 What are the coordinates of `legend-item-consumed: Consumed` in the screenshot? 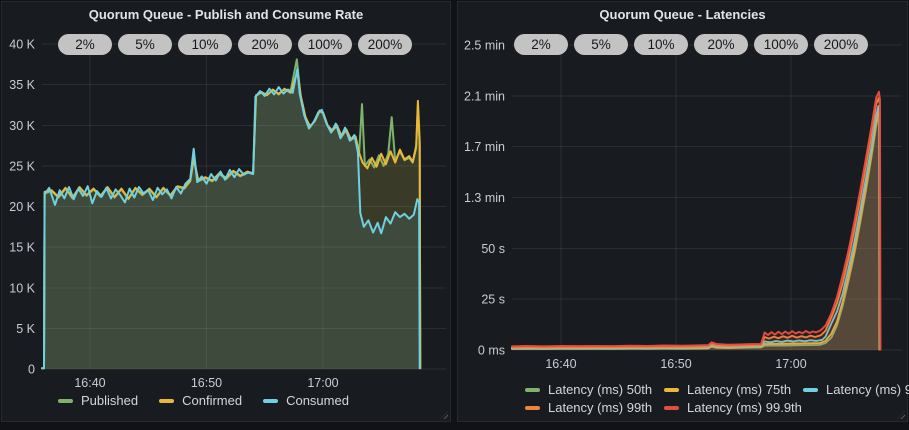 It's located at (306, 400).